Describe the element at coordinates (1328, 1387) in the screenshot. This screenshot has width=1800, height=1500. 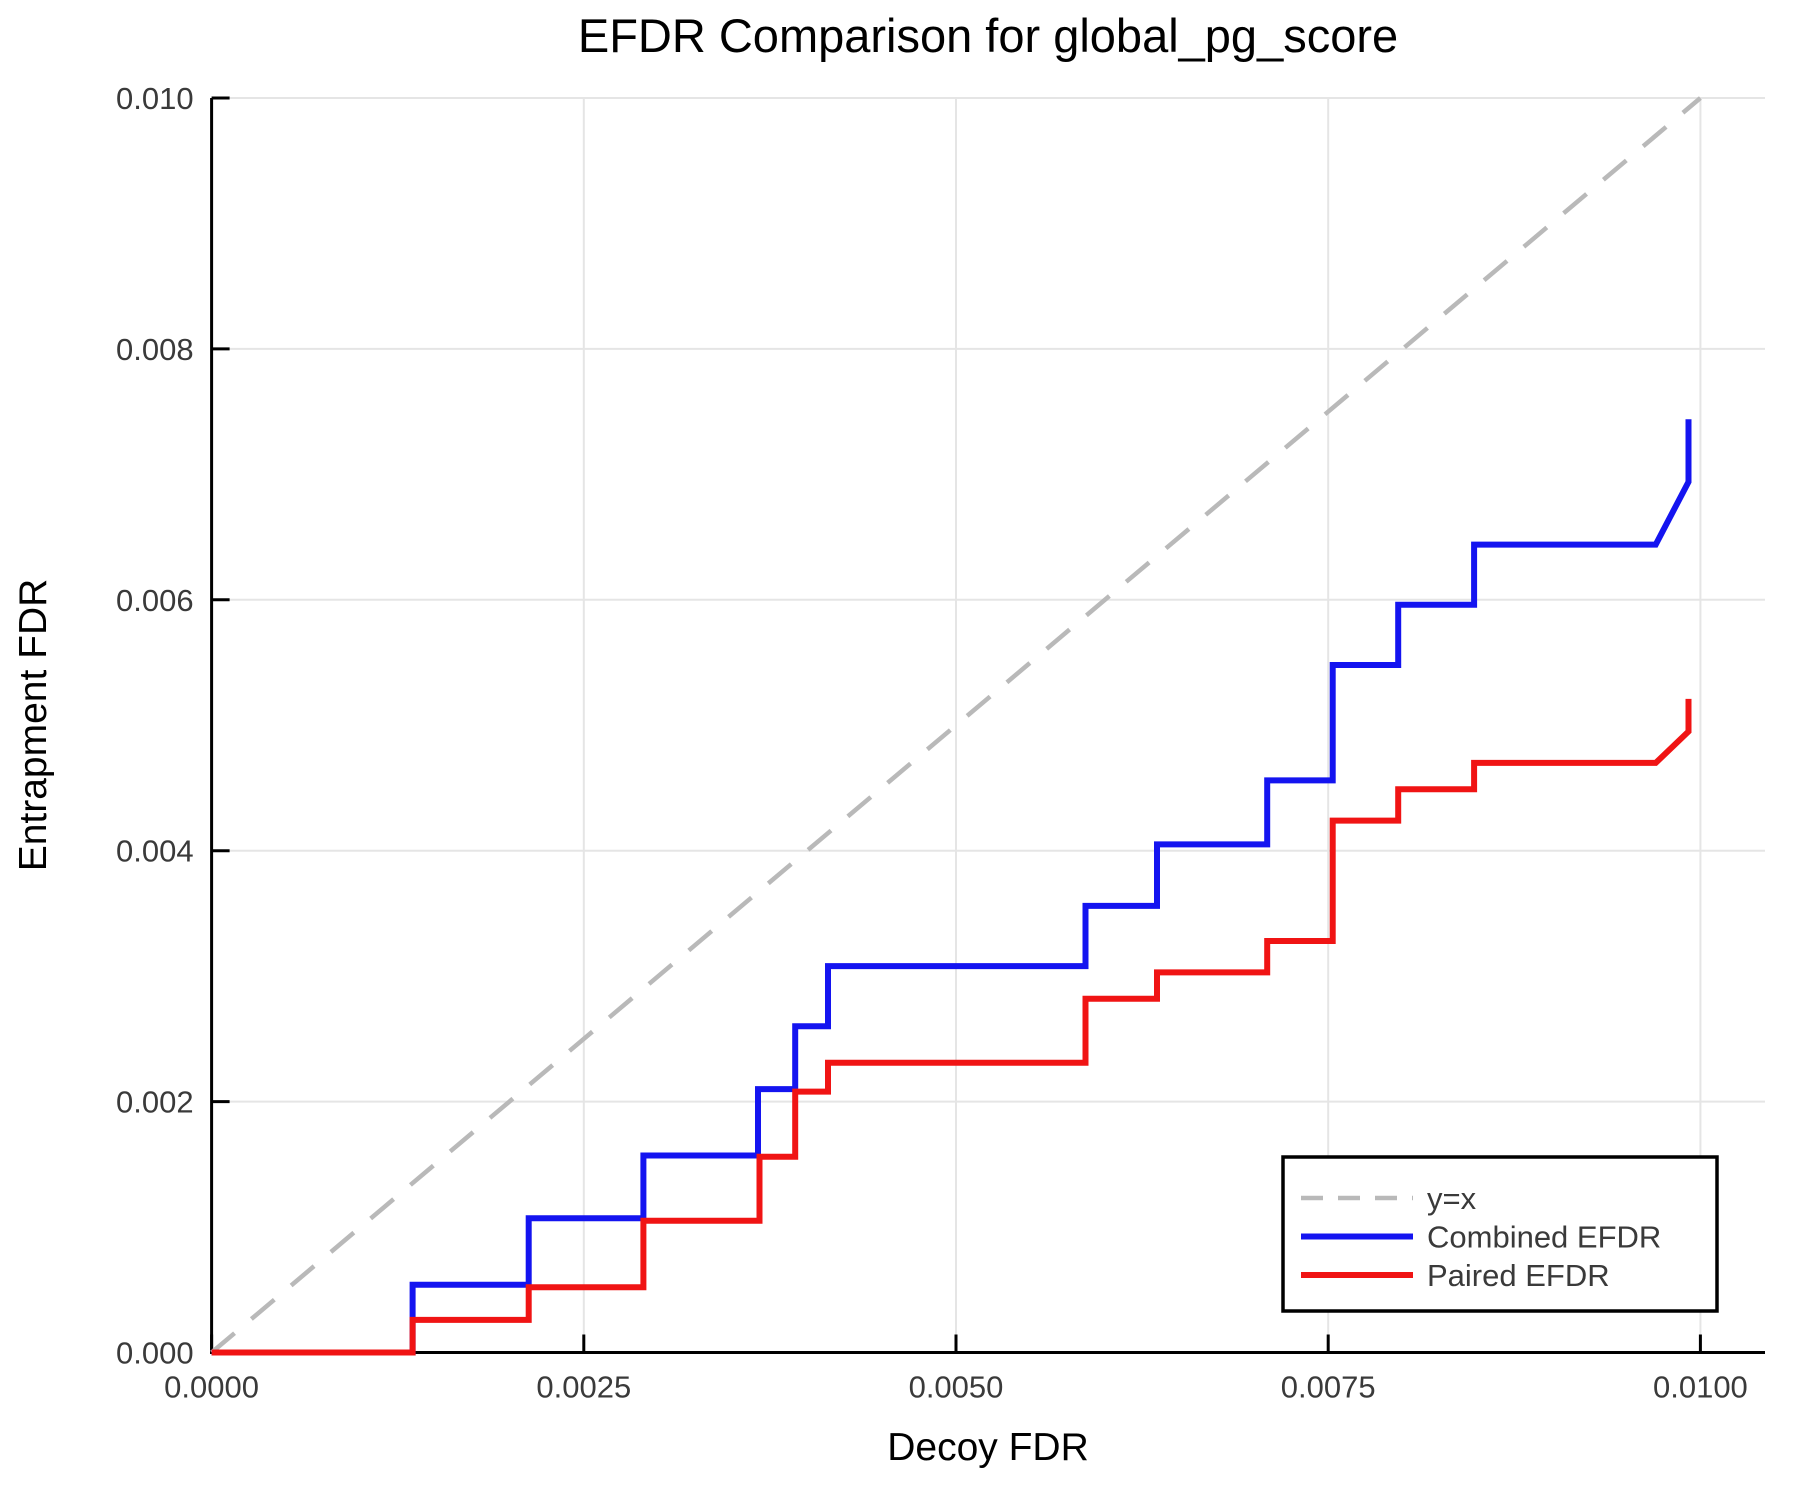
I see `x-tick-label: 0.0075` at that location.